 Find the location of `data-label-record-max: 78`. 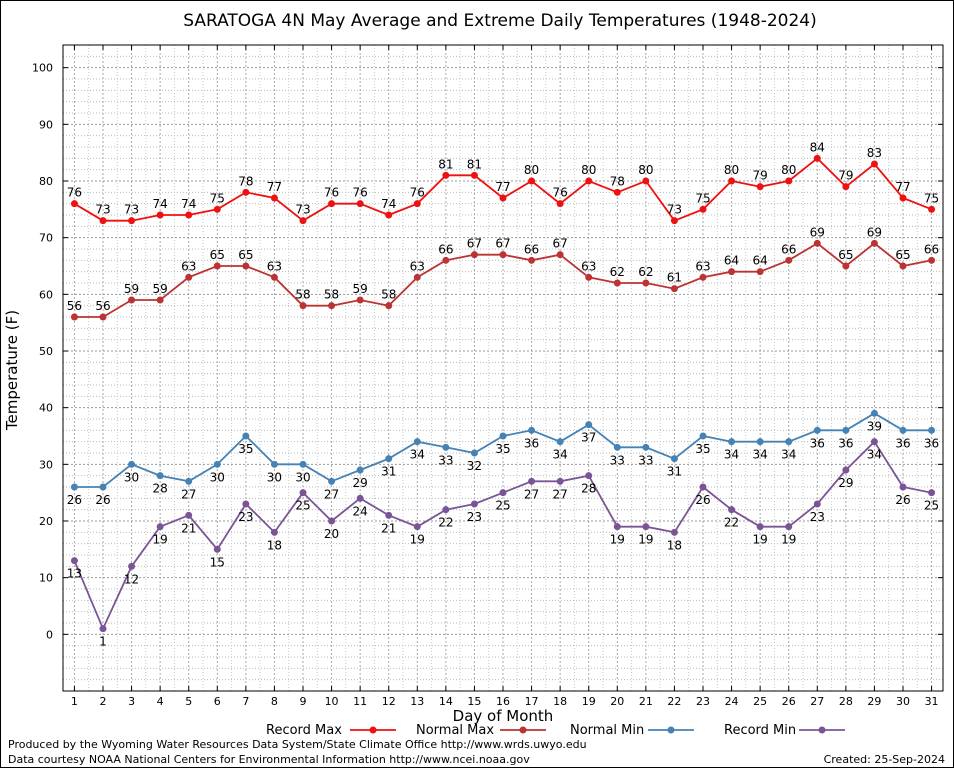

data-label-record-max: 78 is located at coordinates (617, 181).